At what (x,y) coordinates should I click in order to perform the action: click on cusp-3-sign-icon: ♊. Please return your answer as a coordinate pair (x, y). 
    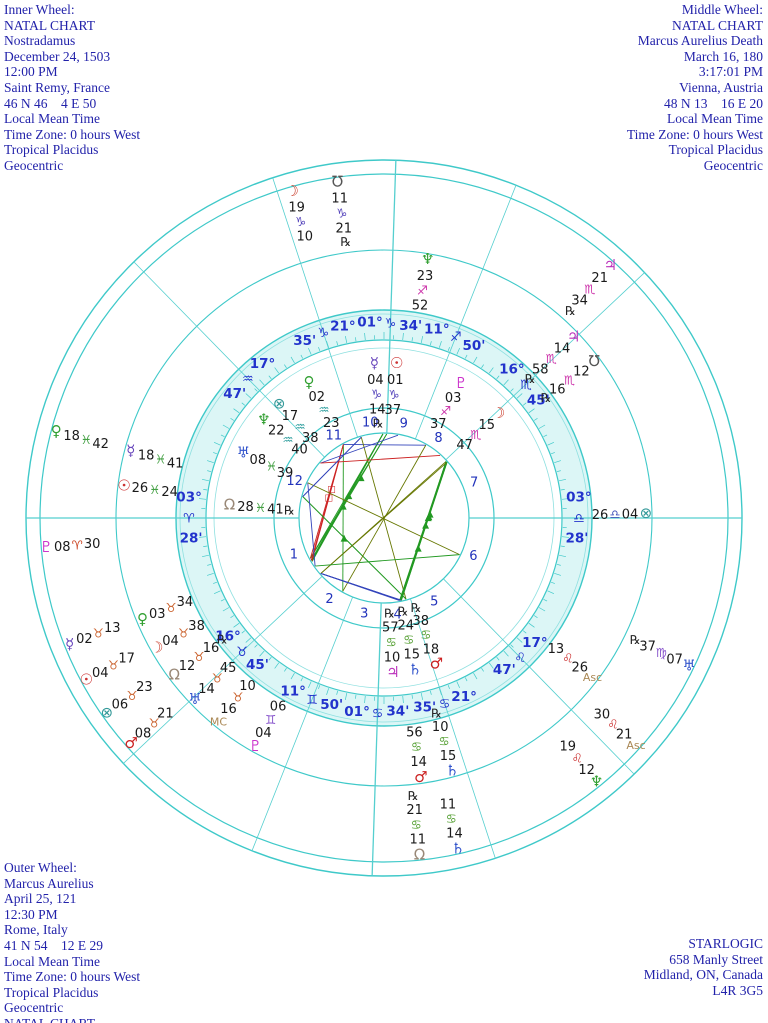
    Looking at the image, I should click on (312, 700).